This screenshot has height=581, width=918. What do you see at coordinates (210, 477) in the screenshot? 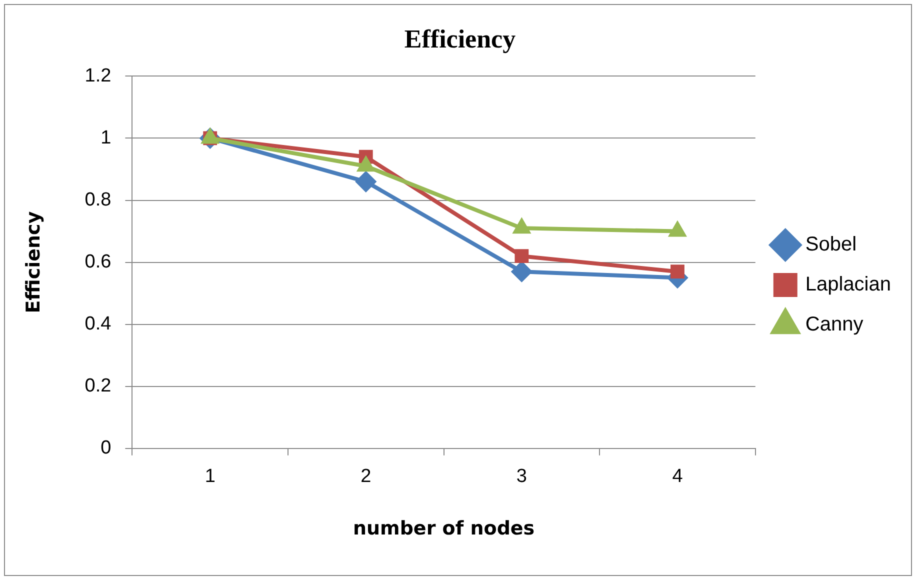
I see `x-tick-label: 1` at bounding box center [210, 477].